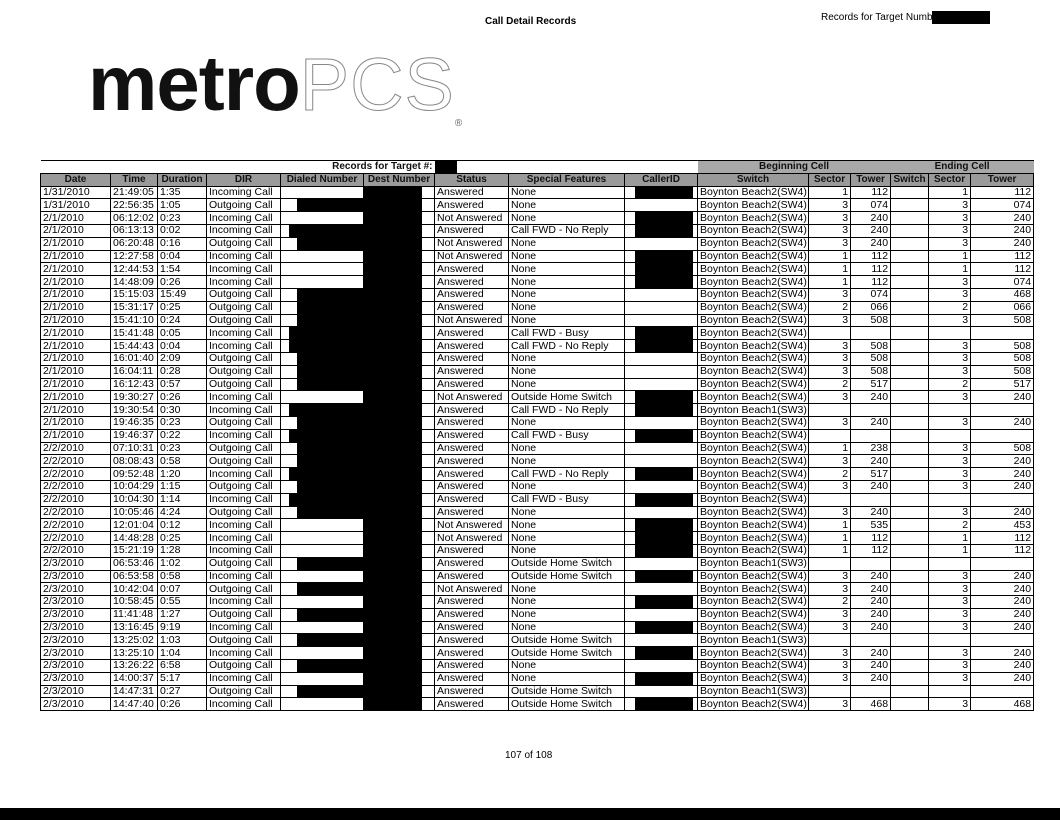 Image resolution: width=1060 pixels, height=820 pixels. Describe the element at coordinates (182, 282) in the screenshot. I see `duration-cell: 0:26` at that location.